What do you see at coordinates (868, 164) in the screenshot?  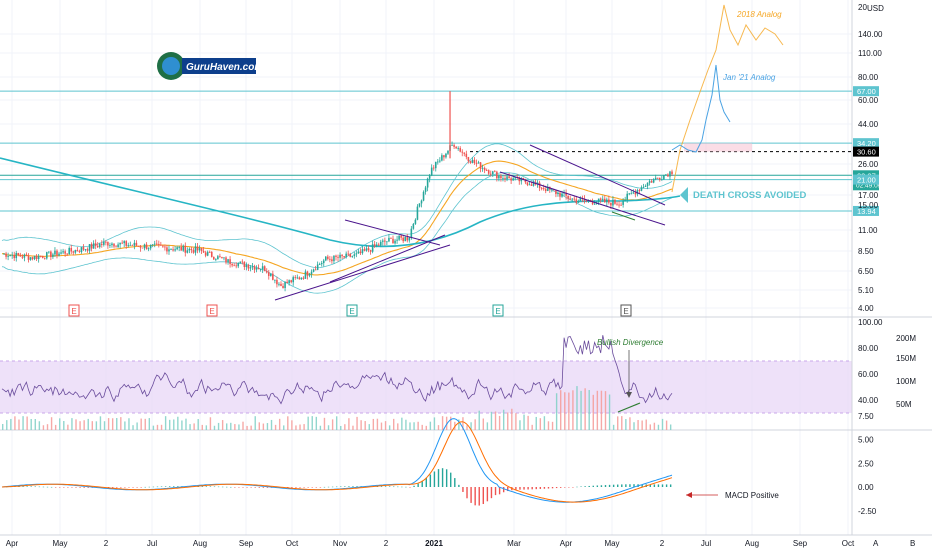 I see `price-tick-label: 26.00` at bounding box center [868, 164].